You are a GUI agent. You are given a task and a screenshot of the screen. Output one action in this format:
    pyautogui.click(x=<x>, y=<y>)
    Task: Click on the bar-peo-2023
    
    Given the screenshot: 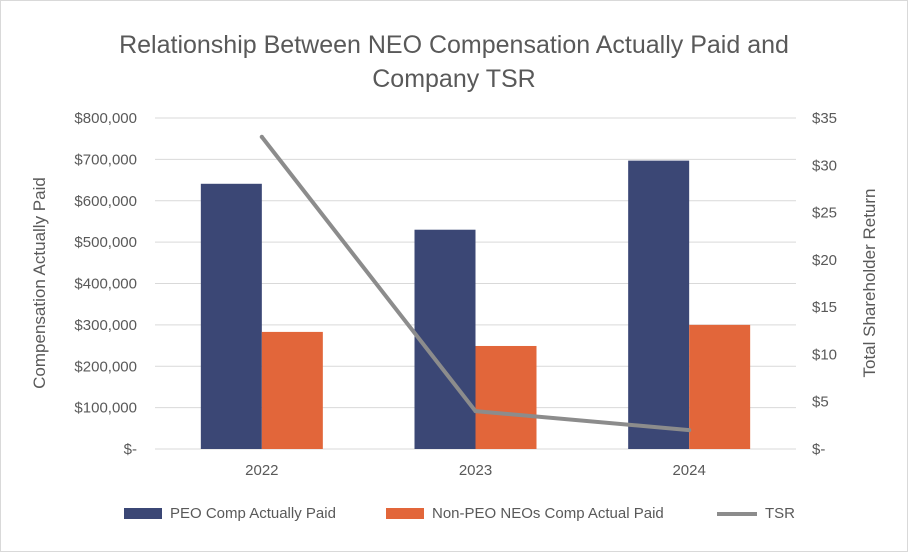 What is the action you would take?
    pyautogui.click(x=445, y=339)
    